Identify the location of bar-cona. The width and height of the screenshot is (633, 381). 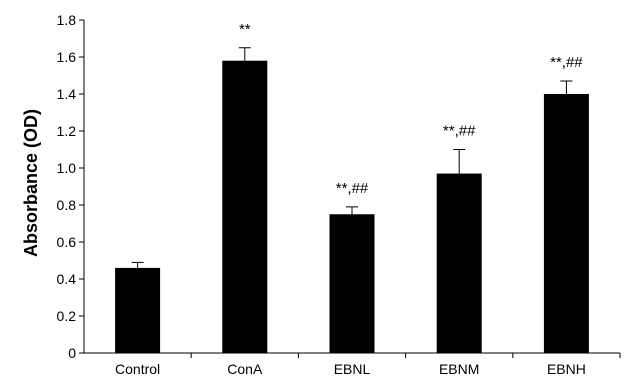
(245, 206).